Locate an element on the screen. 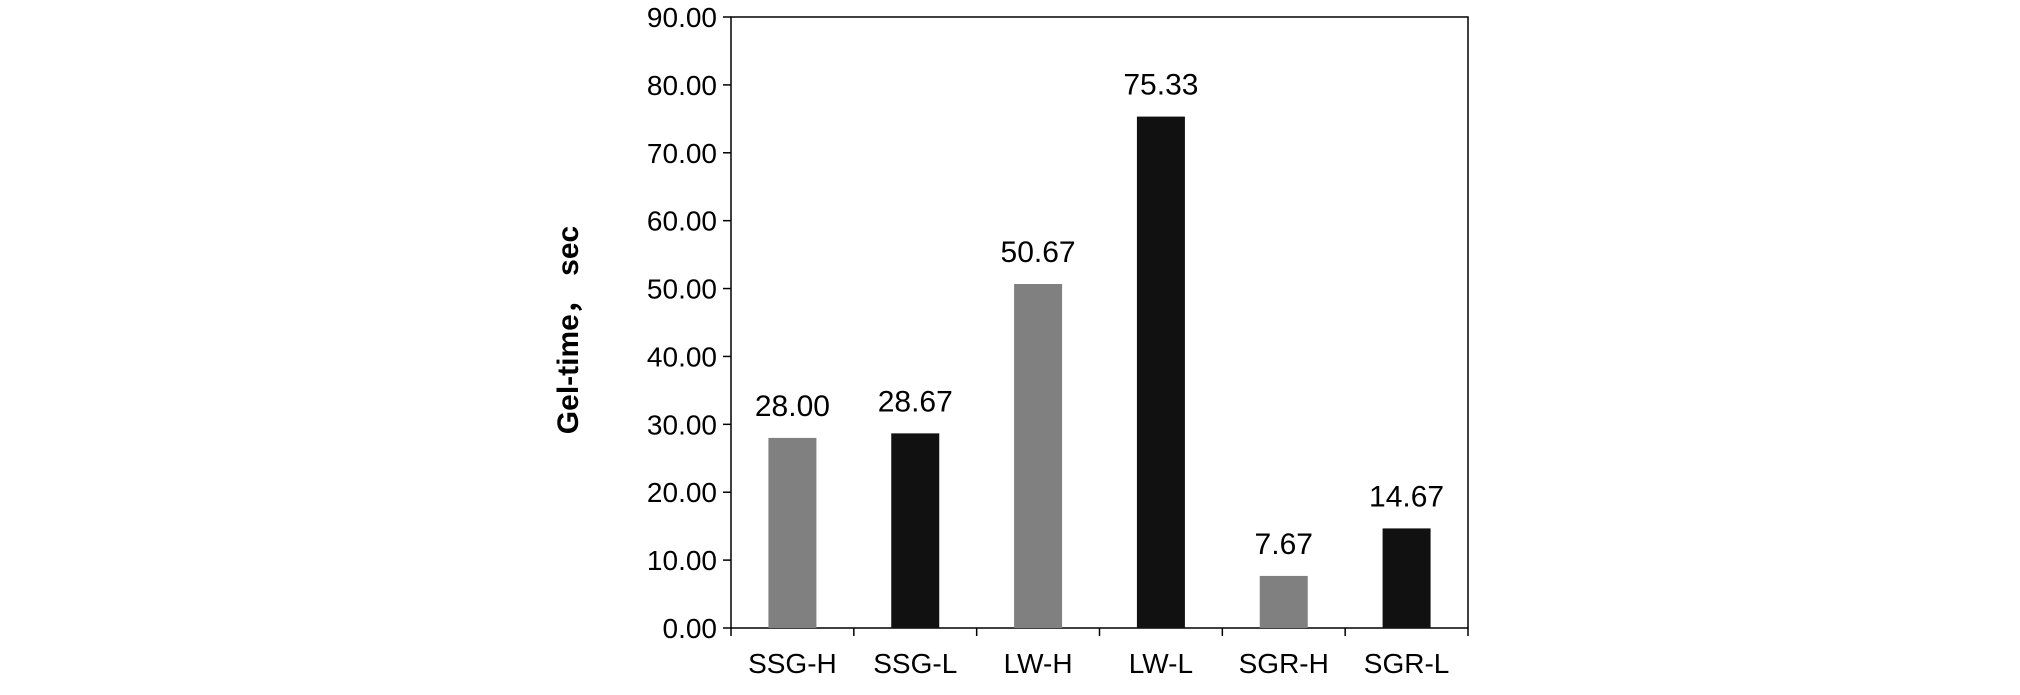  data-label: 75.33 is located at coordinates (1160, 85).